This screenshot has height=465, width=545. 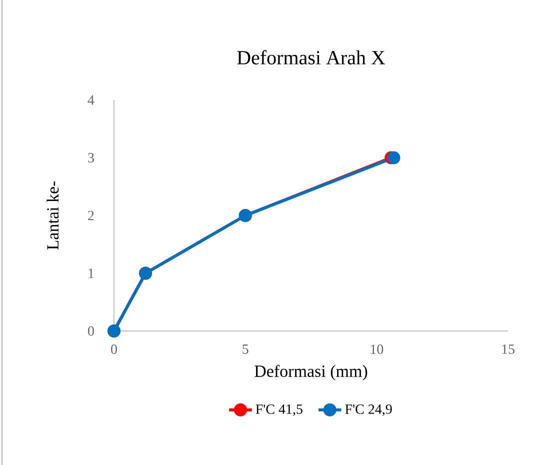 What do you see at coordinates (377, 349) in the screenshot?
I see `x-tick-label: 10` at bounding box center [377, 349].